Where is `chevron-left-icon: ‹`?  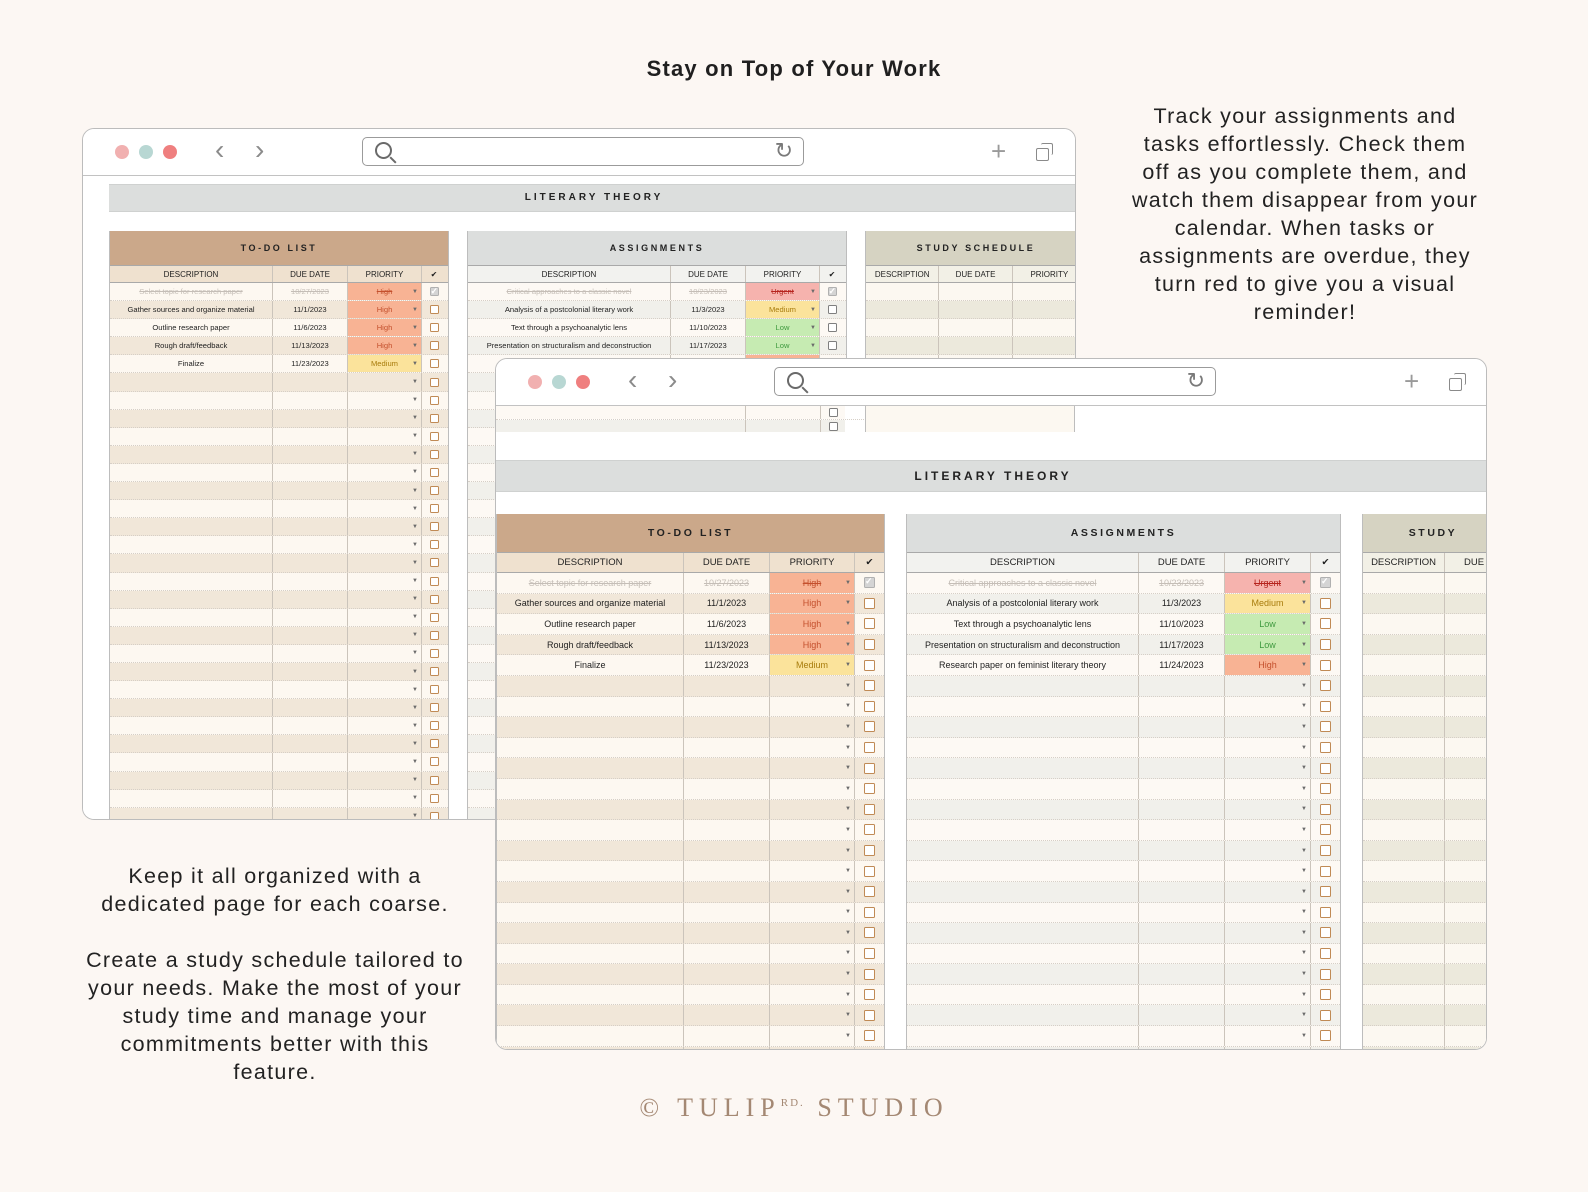 chevron-left-icon: ‹ is located at coordinates (633, 379).